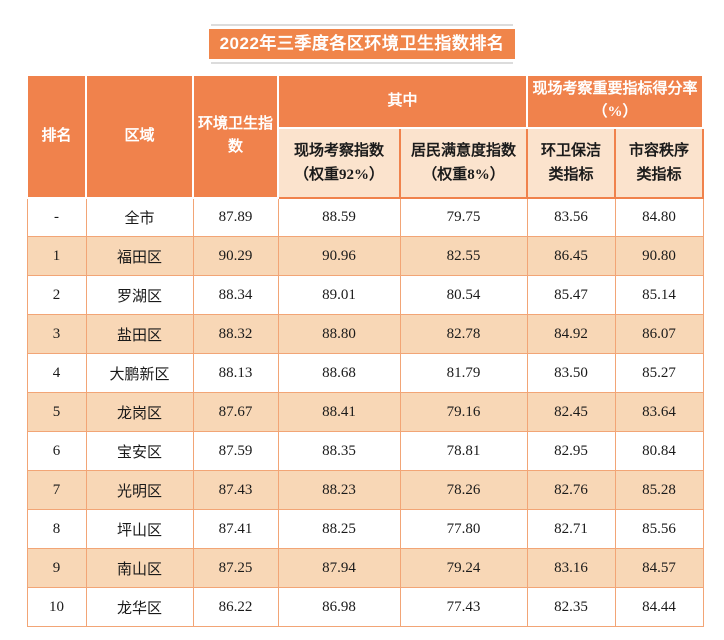 This screenshot has width=724, height=640. I want to click on title-section: 2022年三季度各区环境卫生指数排名, so click(362, 44).